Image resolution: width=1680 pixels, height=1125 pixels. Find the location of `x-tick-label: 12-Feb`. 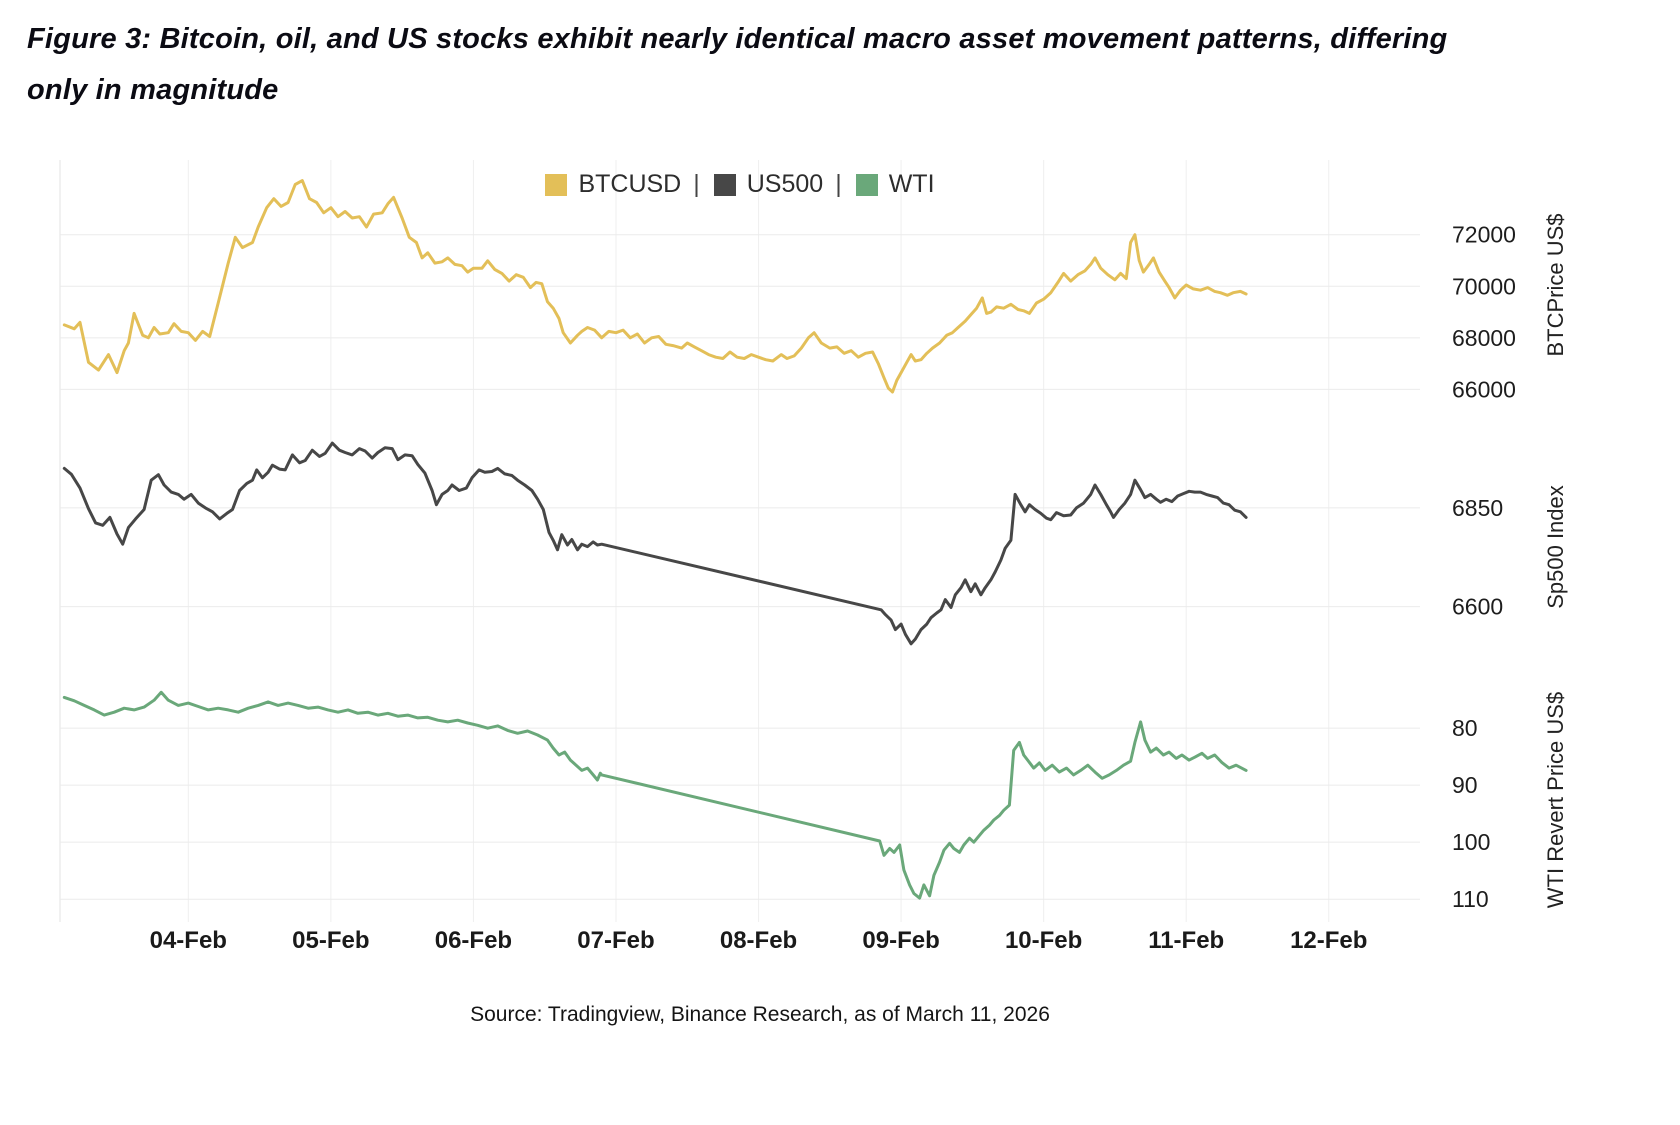

x-tick-label: 12-Feb is located at coordinates (1328, 940).